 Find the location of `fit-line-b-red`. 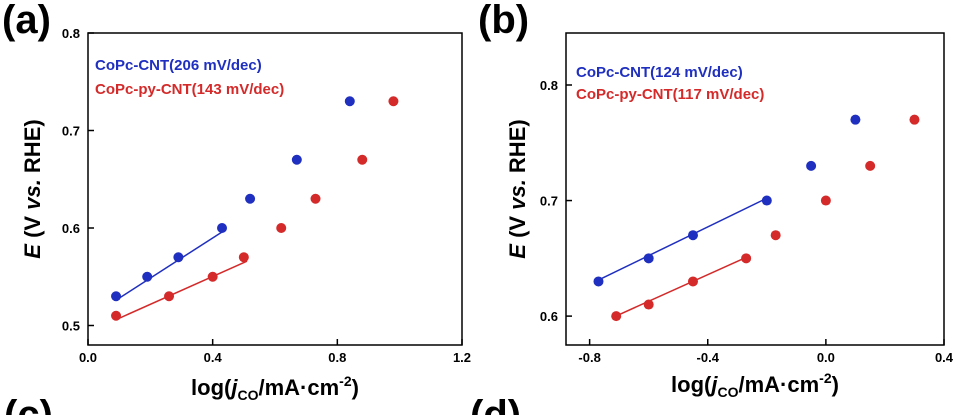

fit-line-b-red is located at coordinates (681, 286).